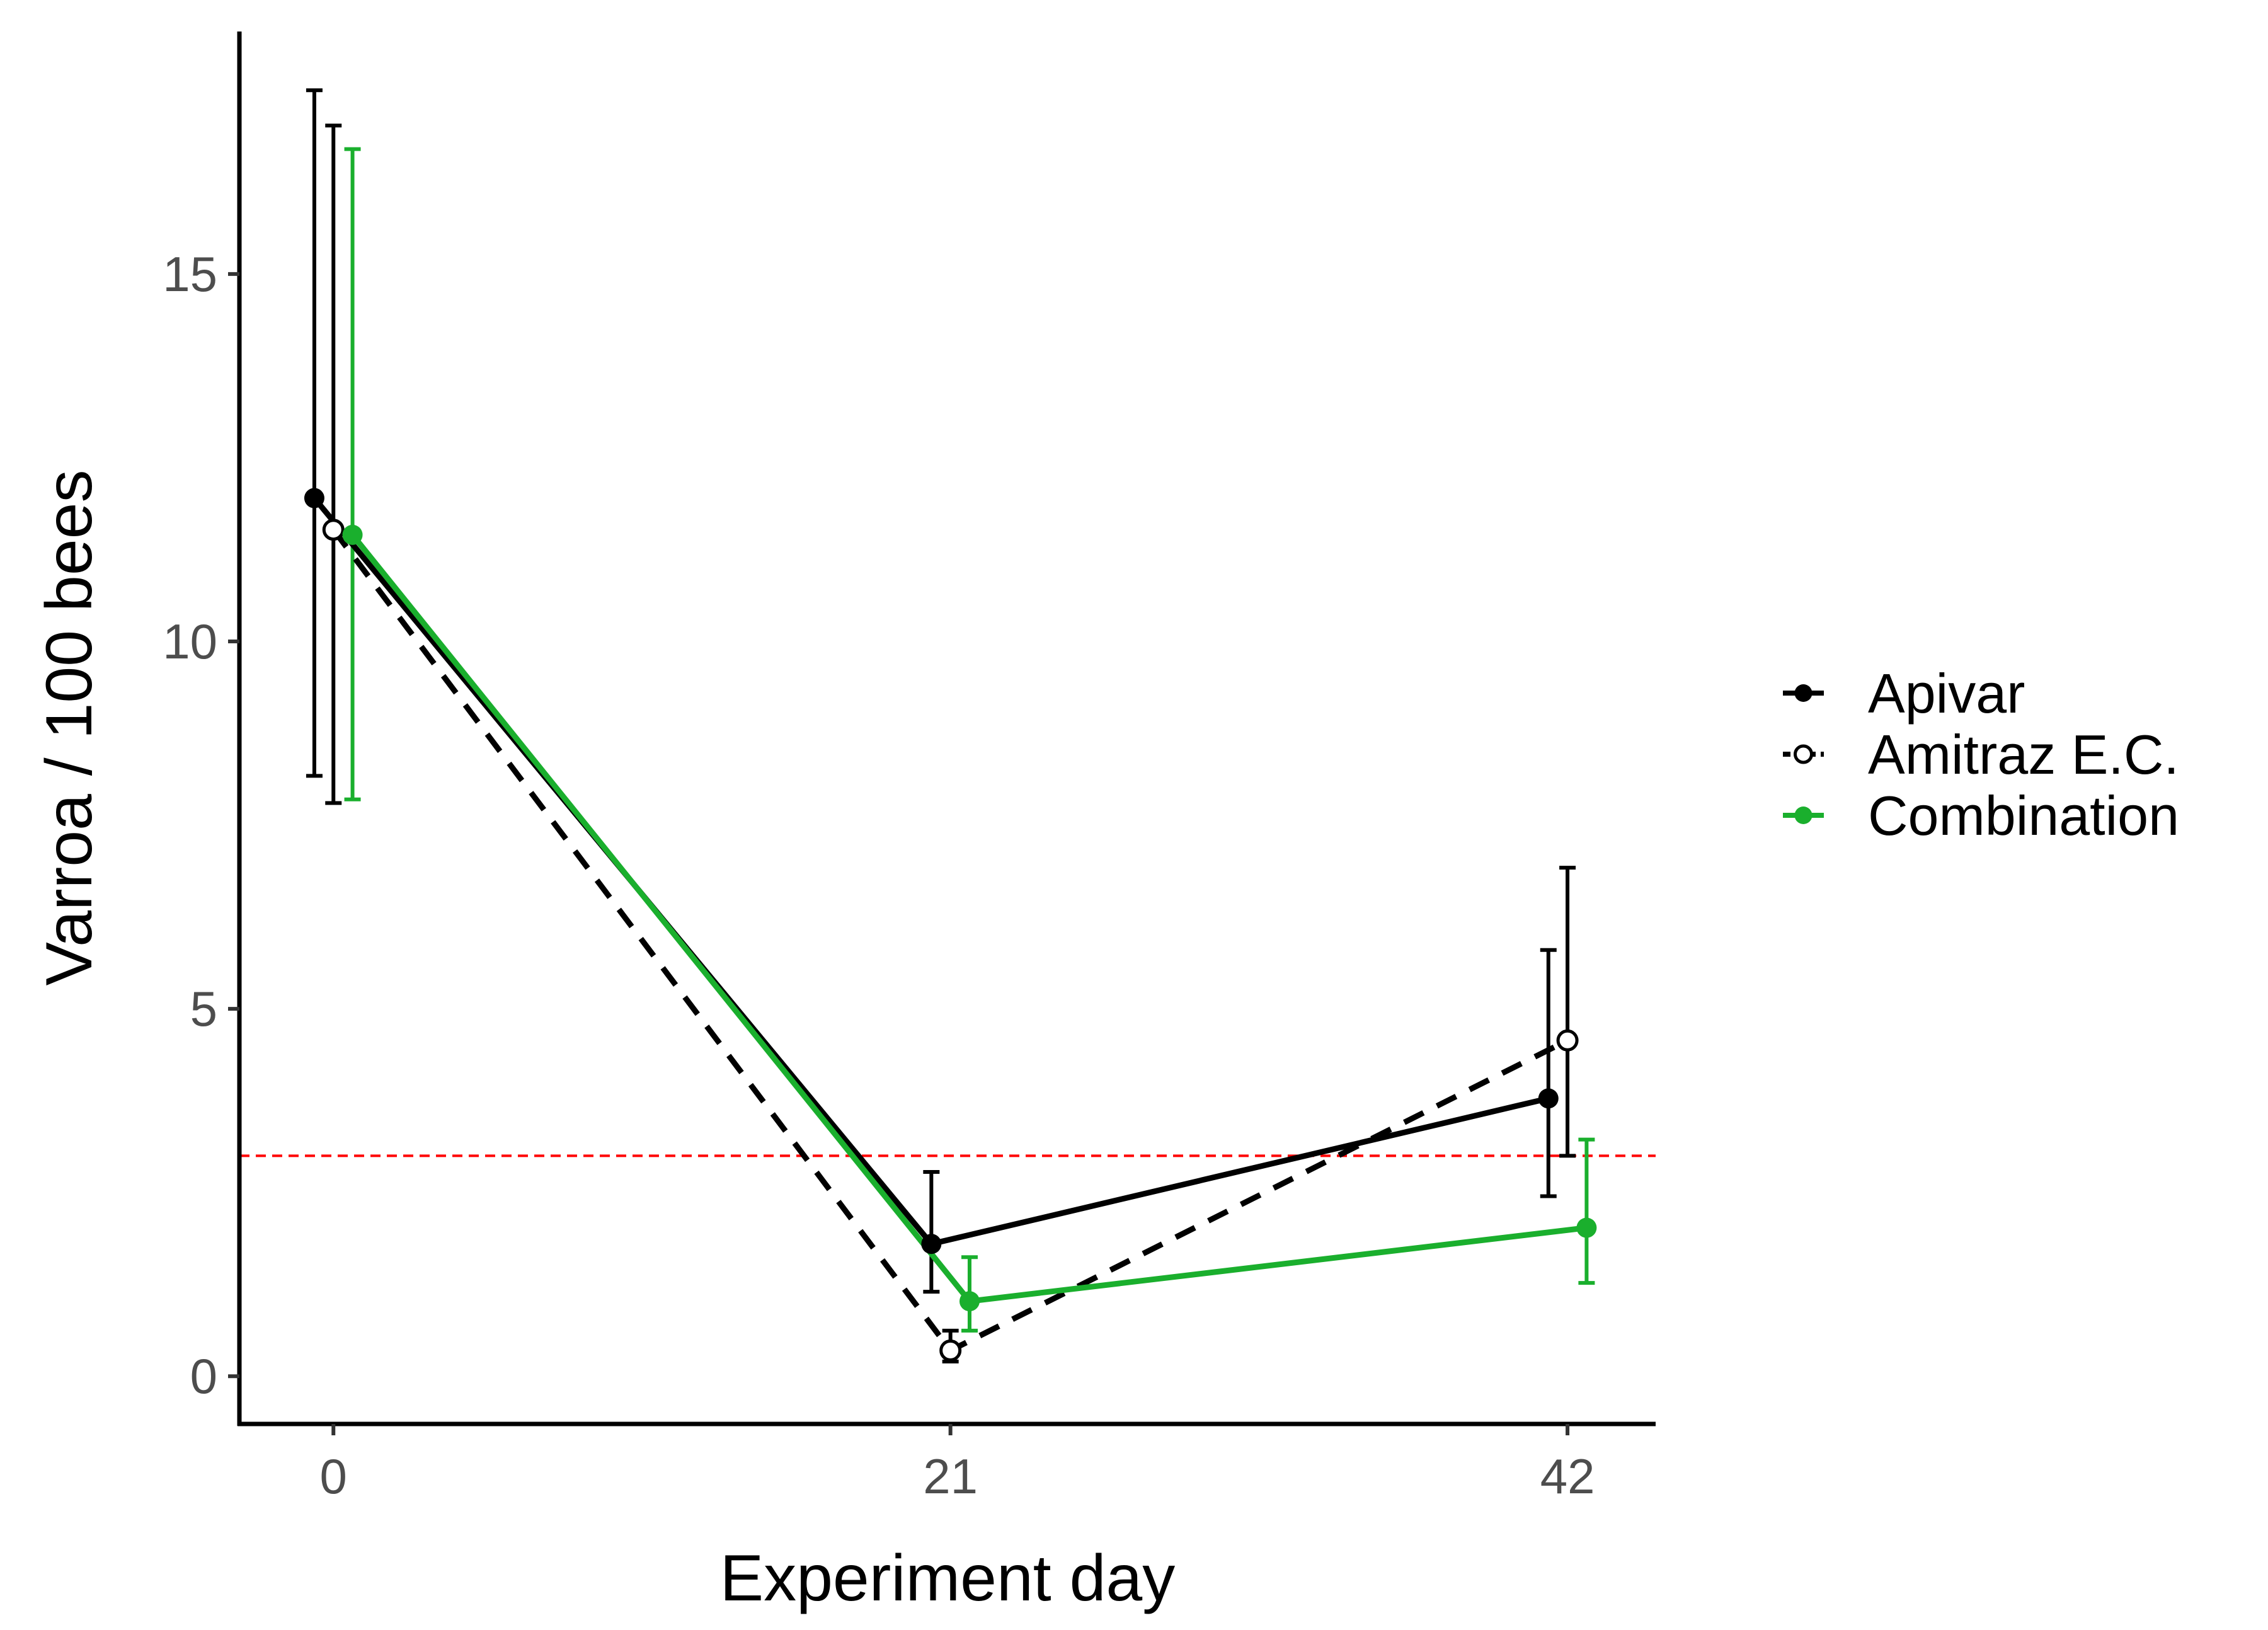 The image size is (2268, 1630). I want to click on legend-label: Apivar, so click(1946, 693).